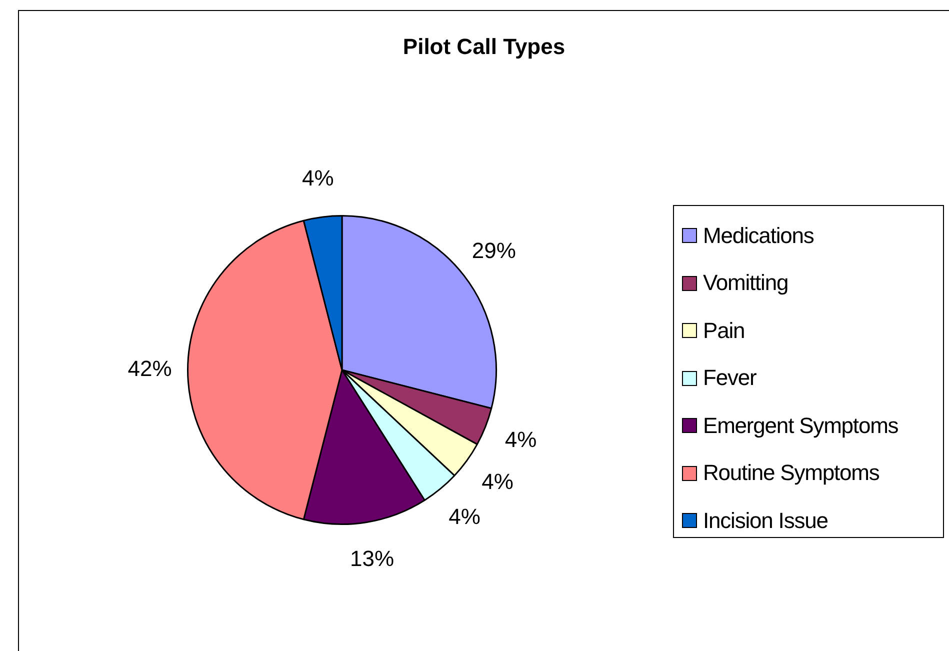  Describe the element at coordinates (800, 425) in the screenshot. I see `legend-label: Emergent Symptoms` at that location.